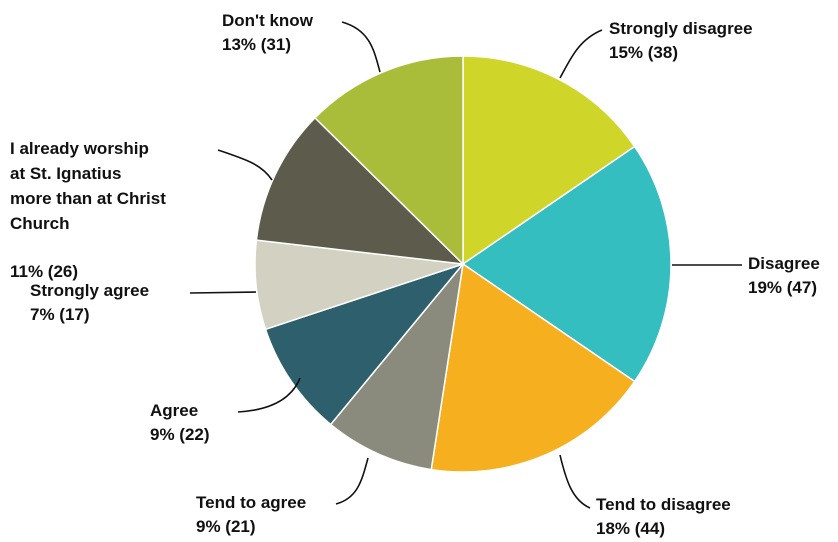  Describe the element at coordinates (396, 367) in the screenshot. I see `pie-slice-tend-to-agree` at that location.